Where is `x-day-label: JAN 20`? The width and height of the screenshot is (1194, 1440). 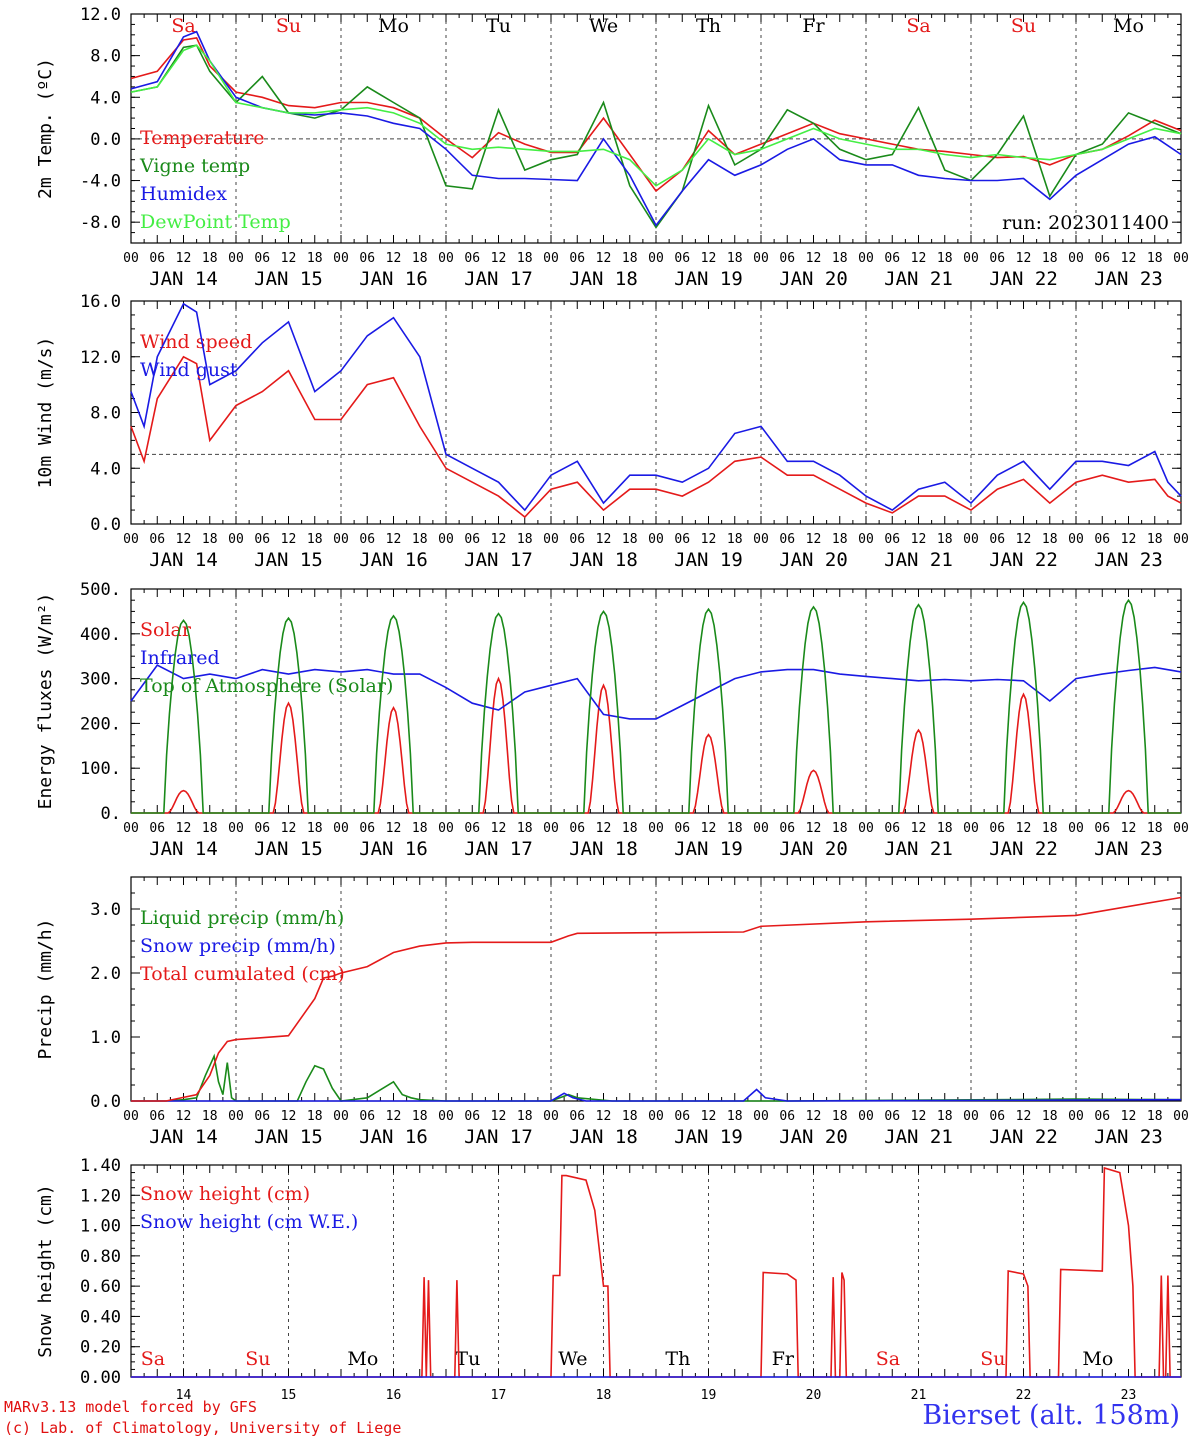
x-day-label: JAN 20 is located at coordinates (813, 1137).